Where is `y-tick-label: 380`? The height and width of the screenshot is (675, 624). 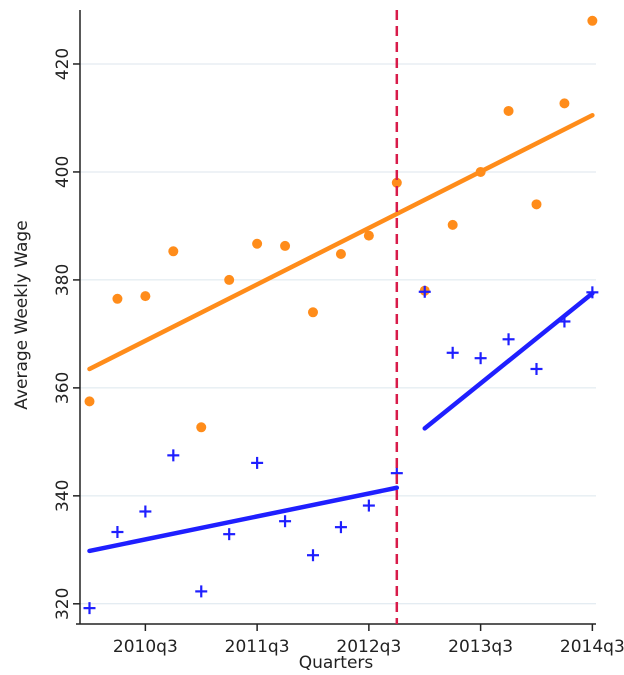
y-tick-label: 380 is located at coordinates (63, 280).